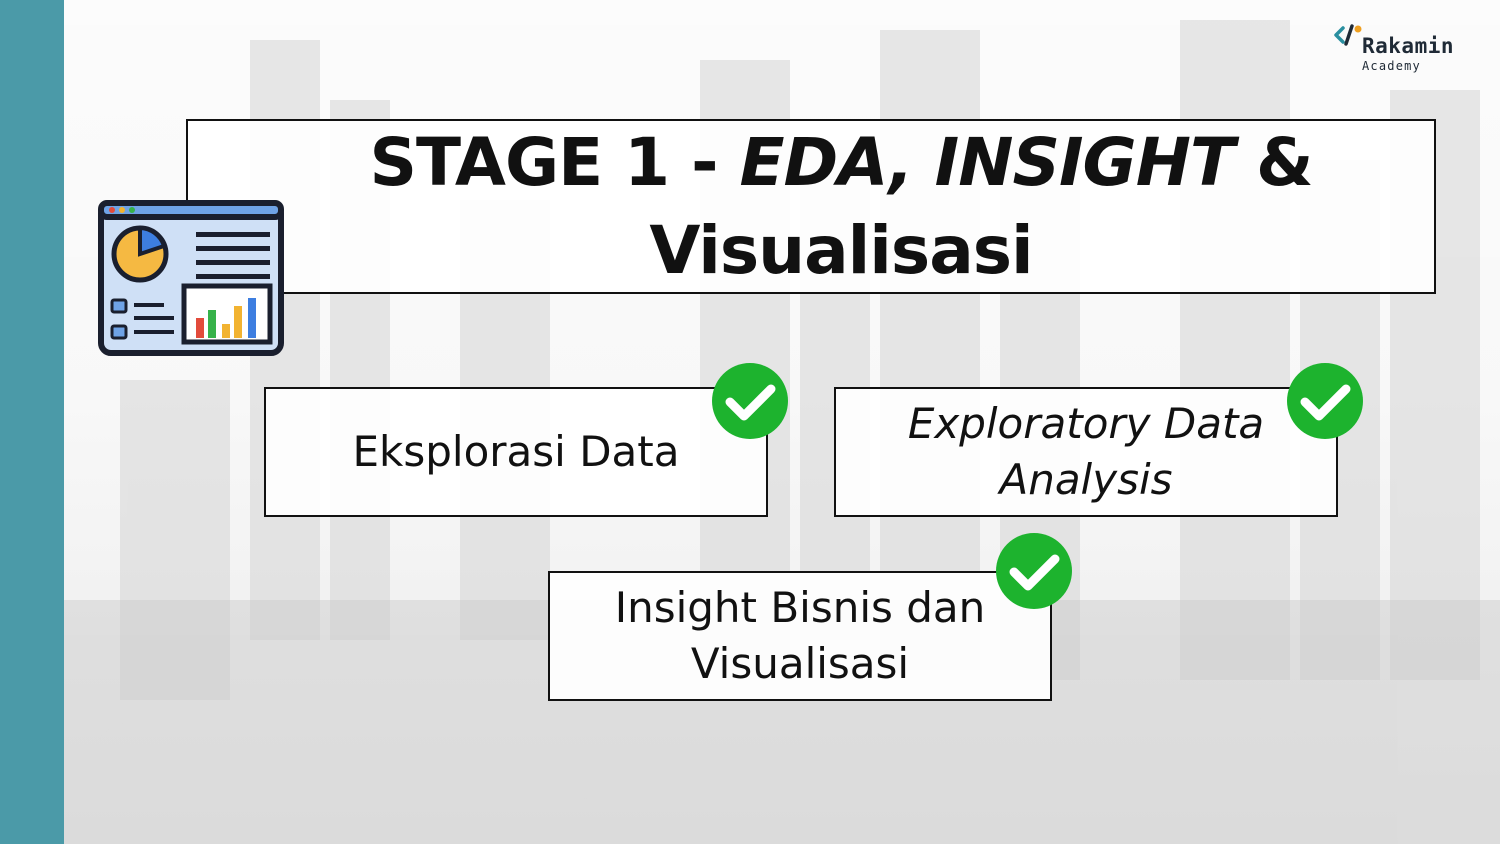 This screenshot has width=1500, height=844. Describe the element at coordinates (987, 162) in the screenshot. I see `title-part-2: EDA, INSIGHT` at that location.